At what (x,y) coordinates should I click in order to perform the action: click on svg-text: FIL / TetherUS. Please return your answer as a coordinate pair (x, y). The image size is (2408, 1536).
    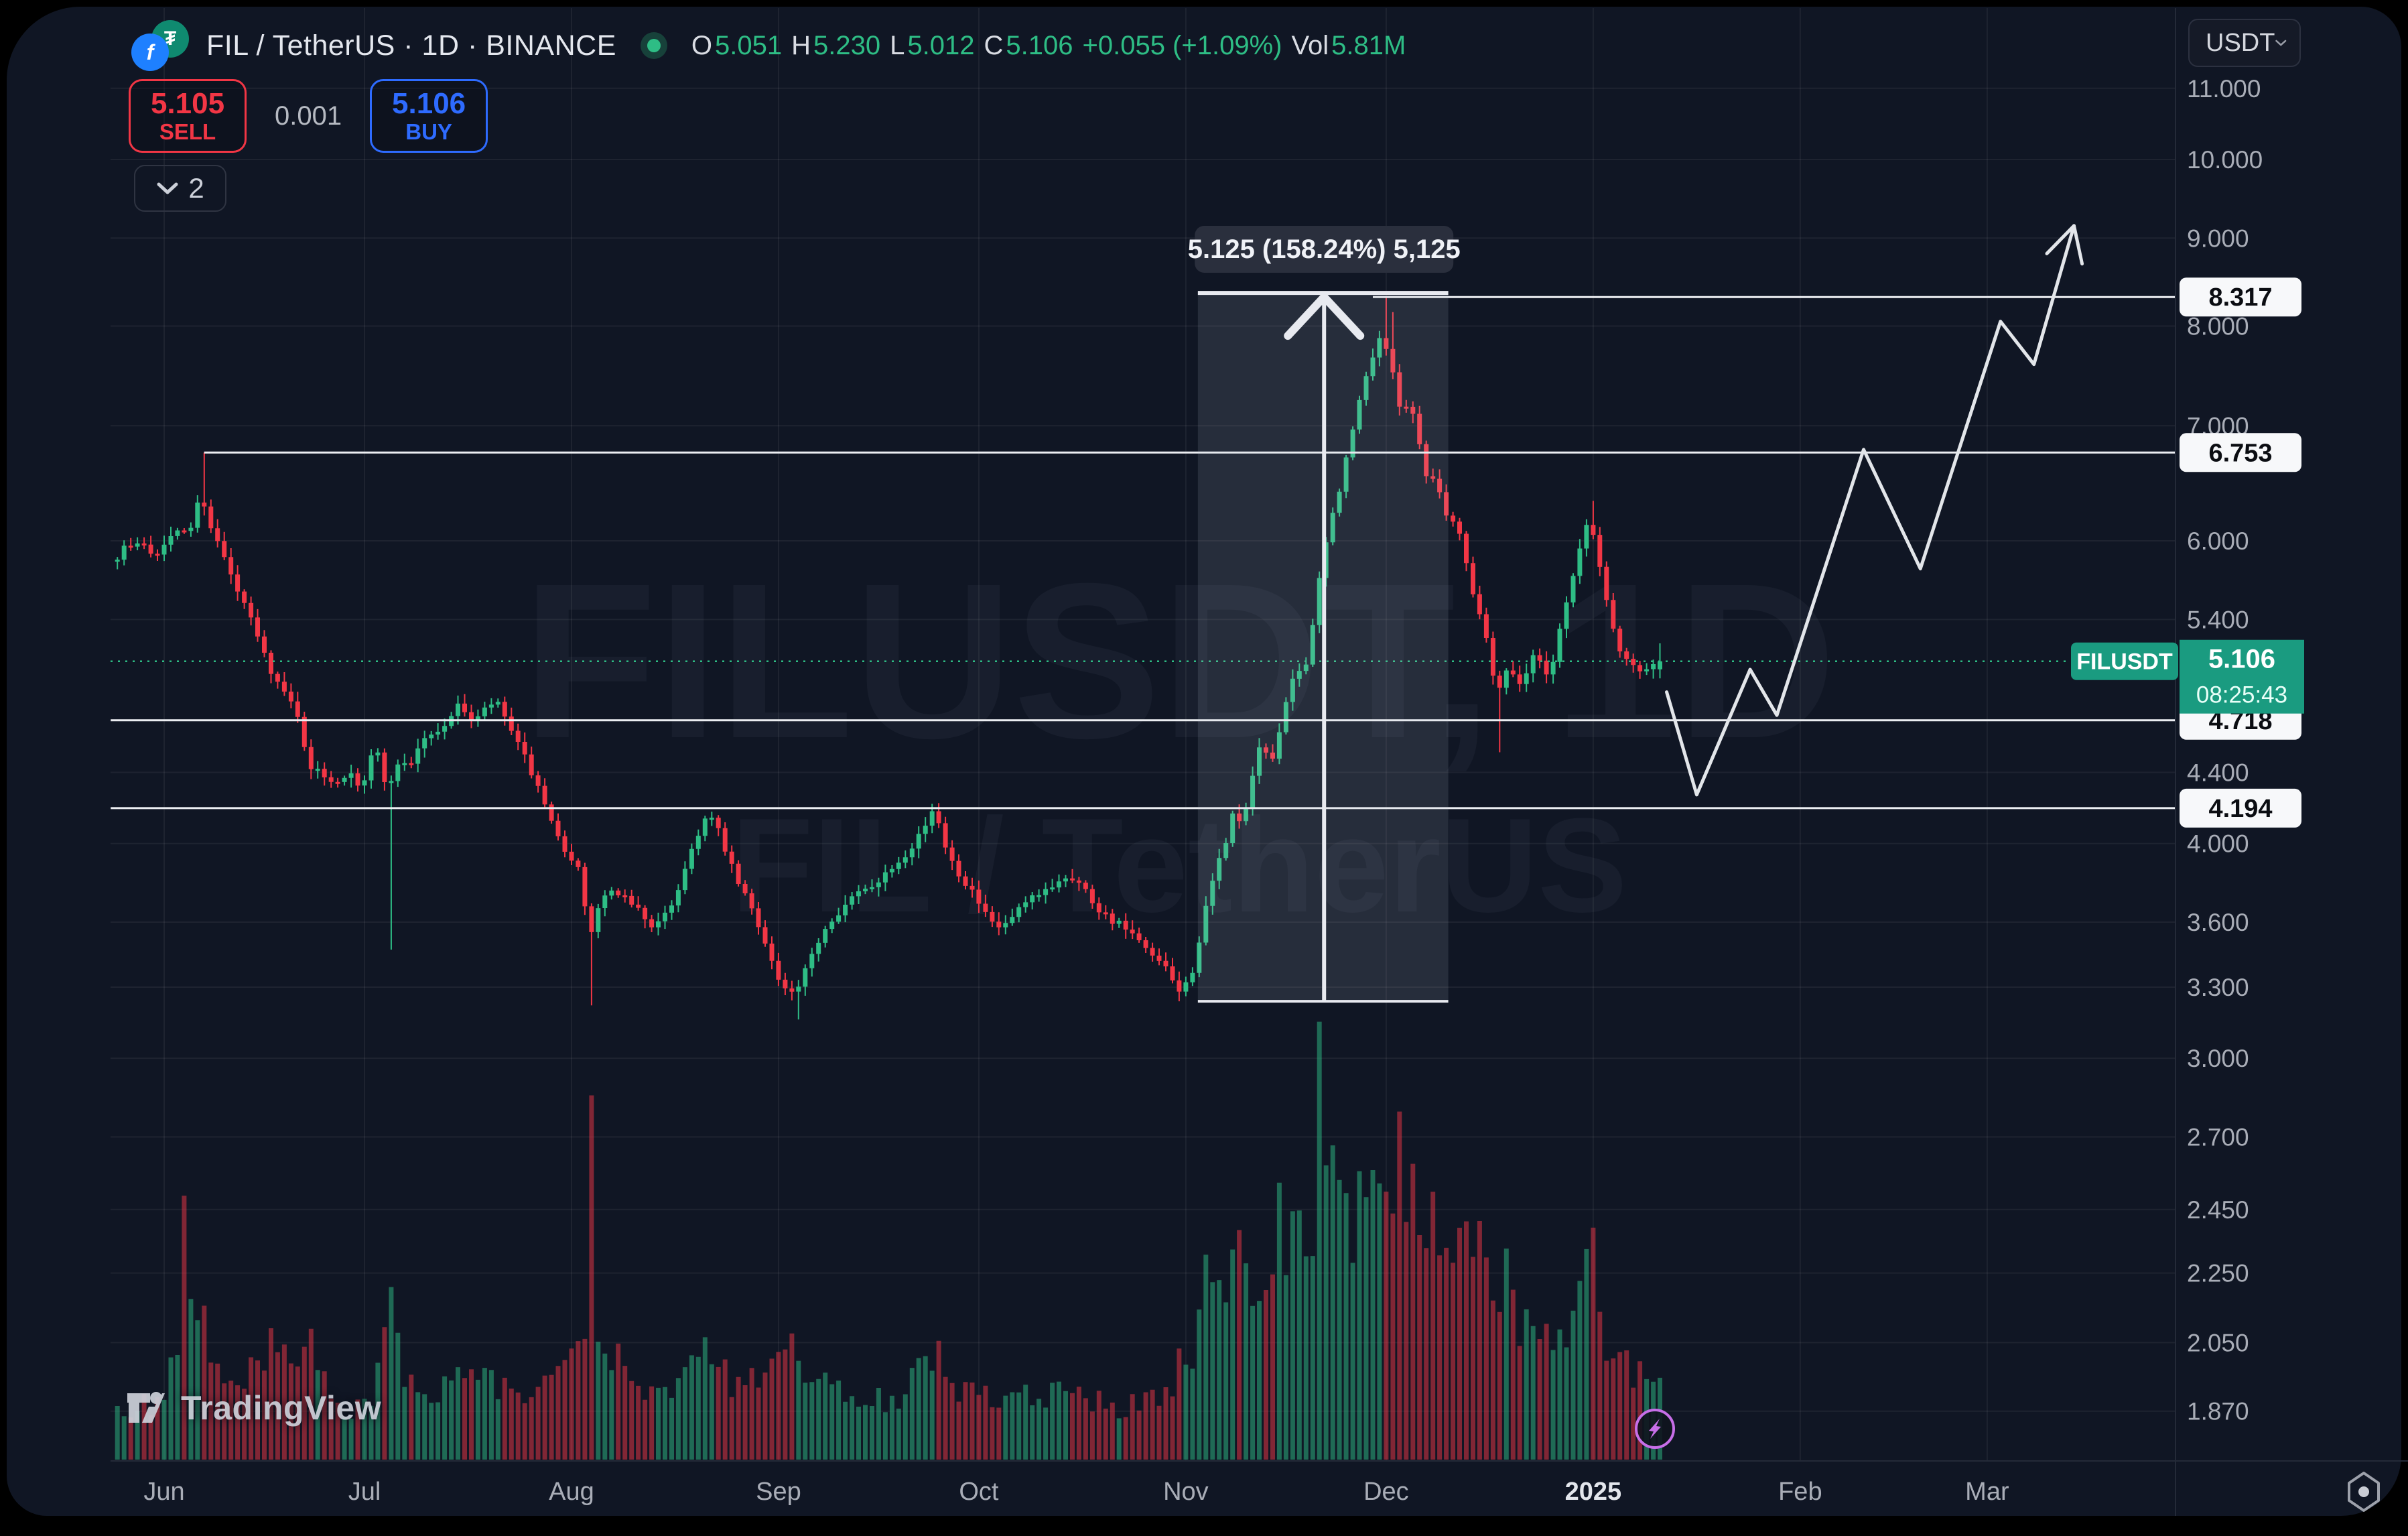
    Looking at the image, I should click on (1179, 865).